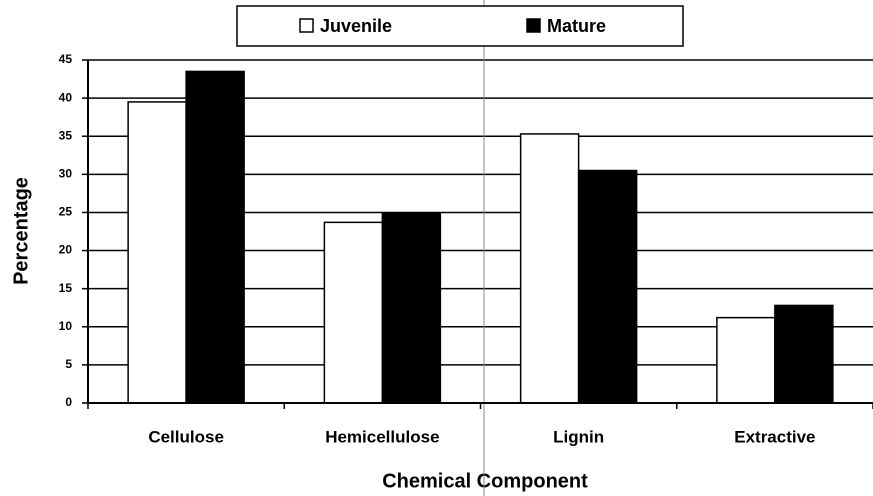 Image resolution: width=873 pixels, height=496 pixels. Describe the element at coordinates (66, 174) in the screenshot. I see `y-tick-label: 30` at that location.